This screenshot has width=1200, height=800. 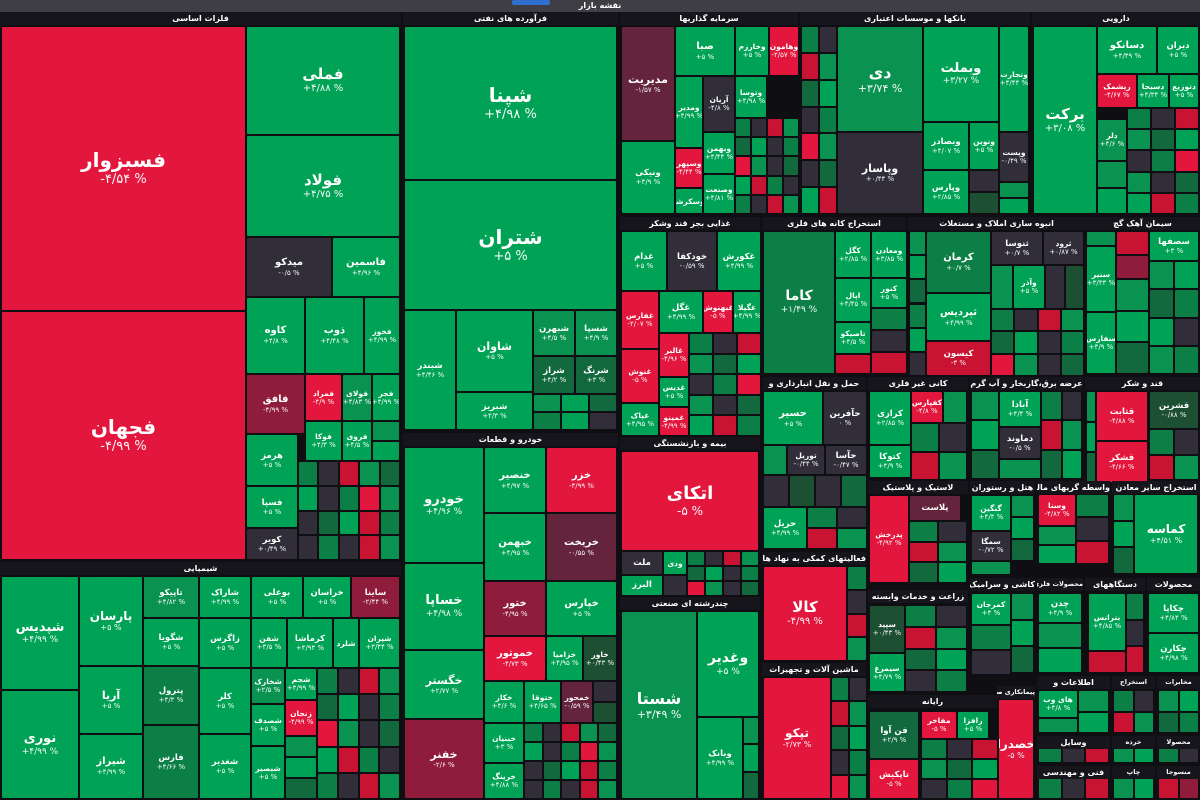 I want to click on tile-غگیلا: غگیلا +۴/۹۹ %, so click(x=747, y=312).